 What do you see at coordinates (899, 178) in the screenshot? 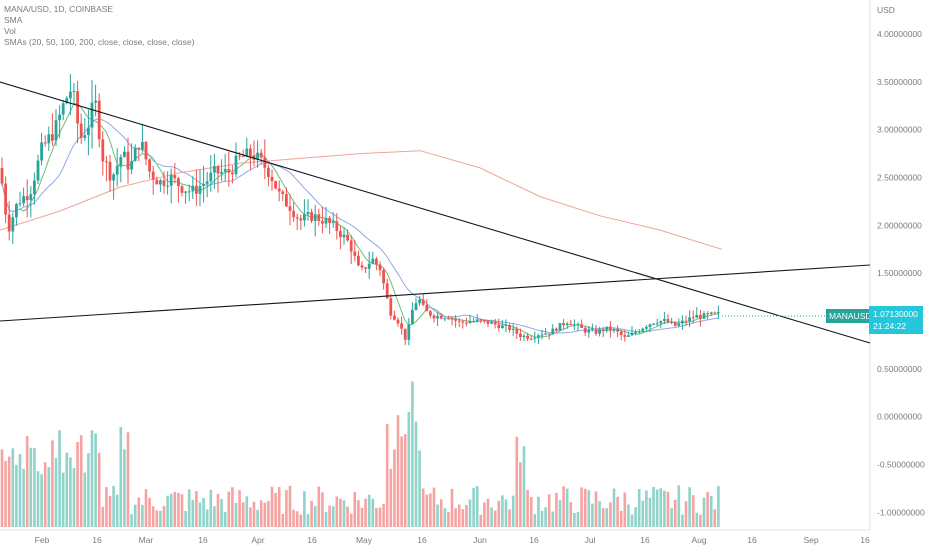
I see `price-tick-label: 2.50000000` at bounding box center [899, 178].